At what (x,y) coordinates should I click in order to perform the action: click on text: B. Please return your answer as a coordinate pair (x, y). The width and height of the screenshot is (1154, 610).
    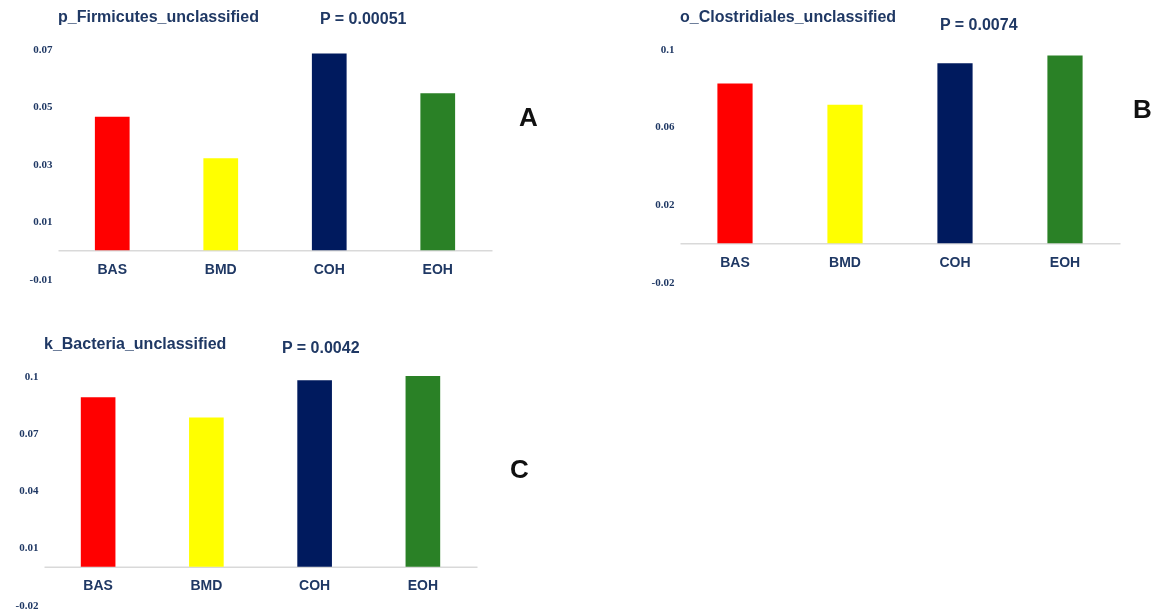
    Looking at the image, I should click on (1142, 109).